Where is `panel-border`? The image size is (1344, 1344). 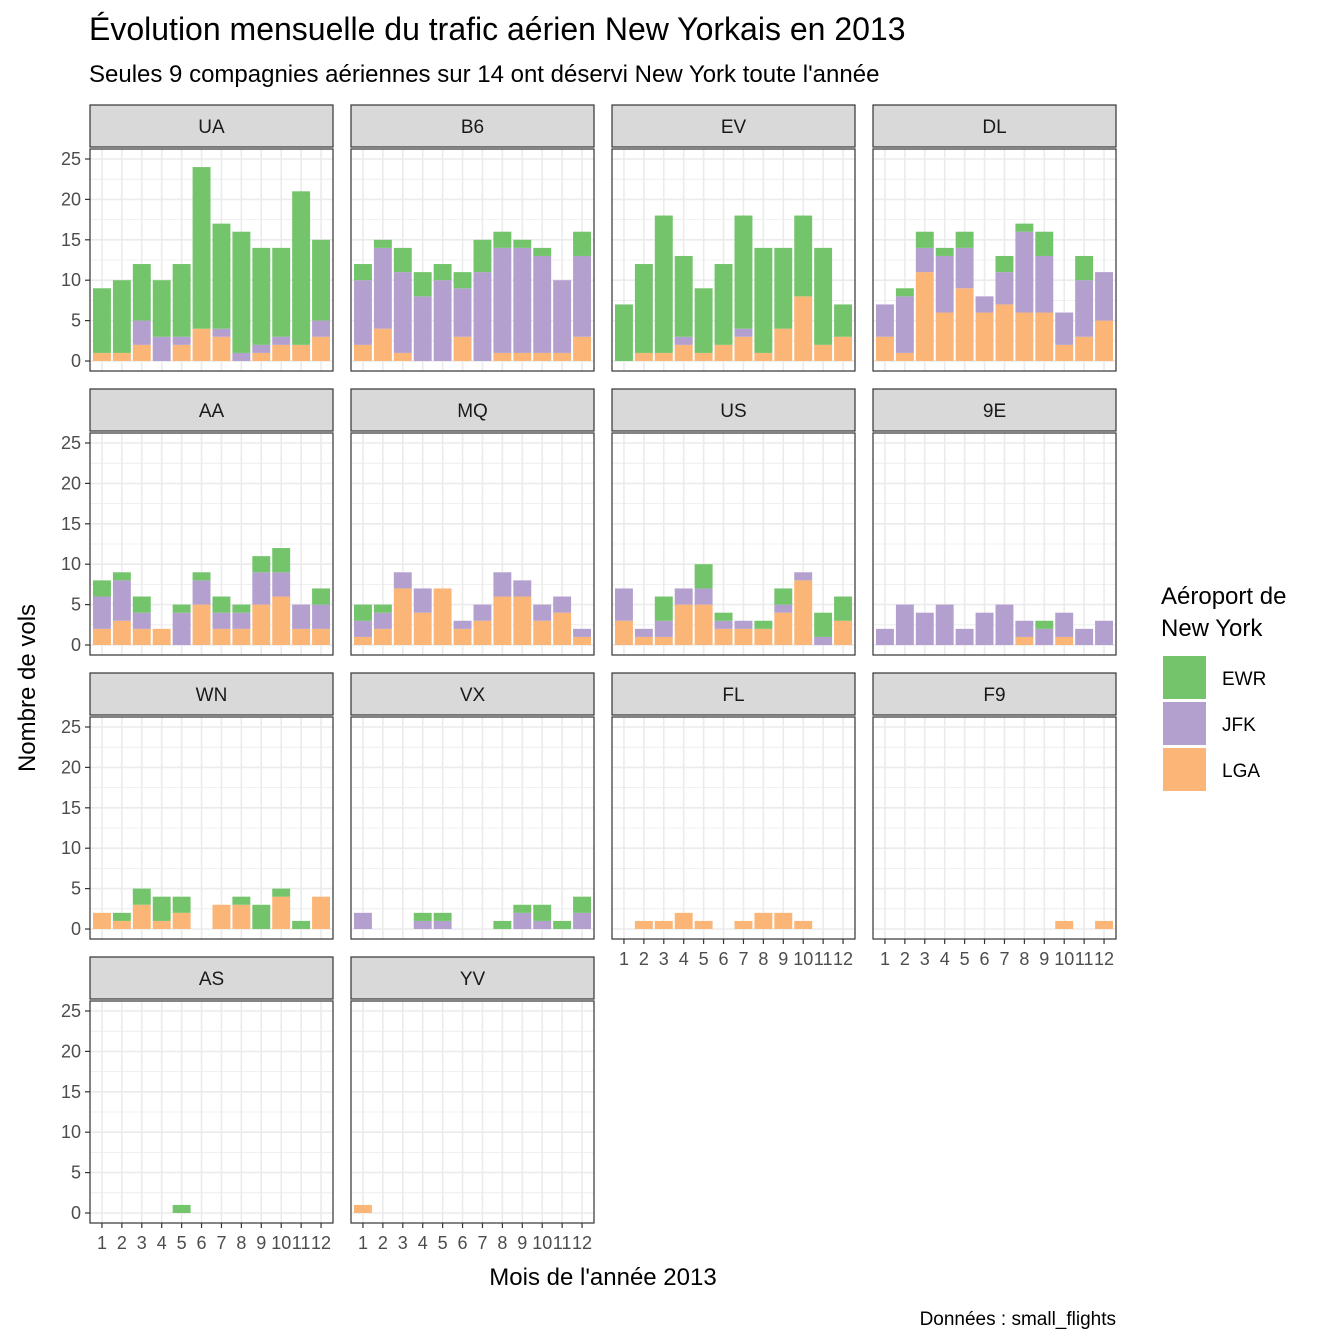
panel-border is located at coordinates (994, 828).